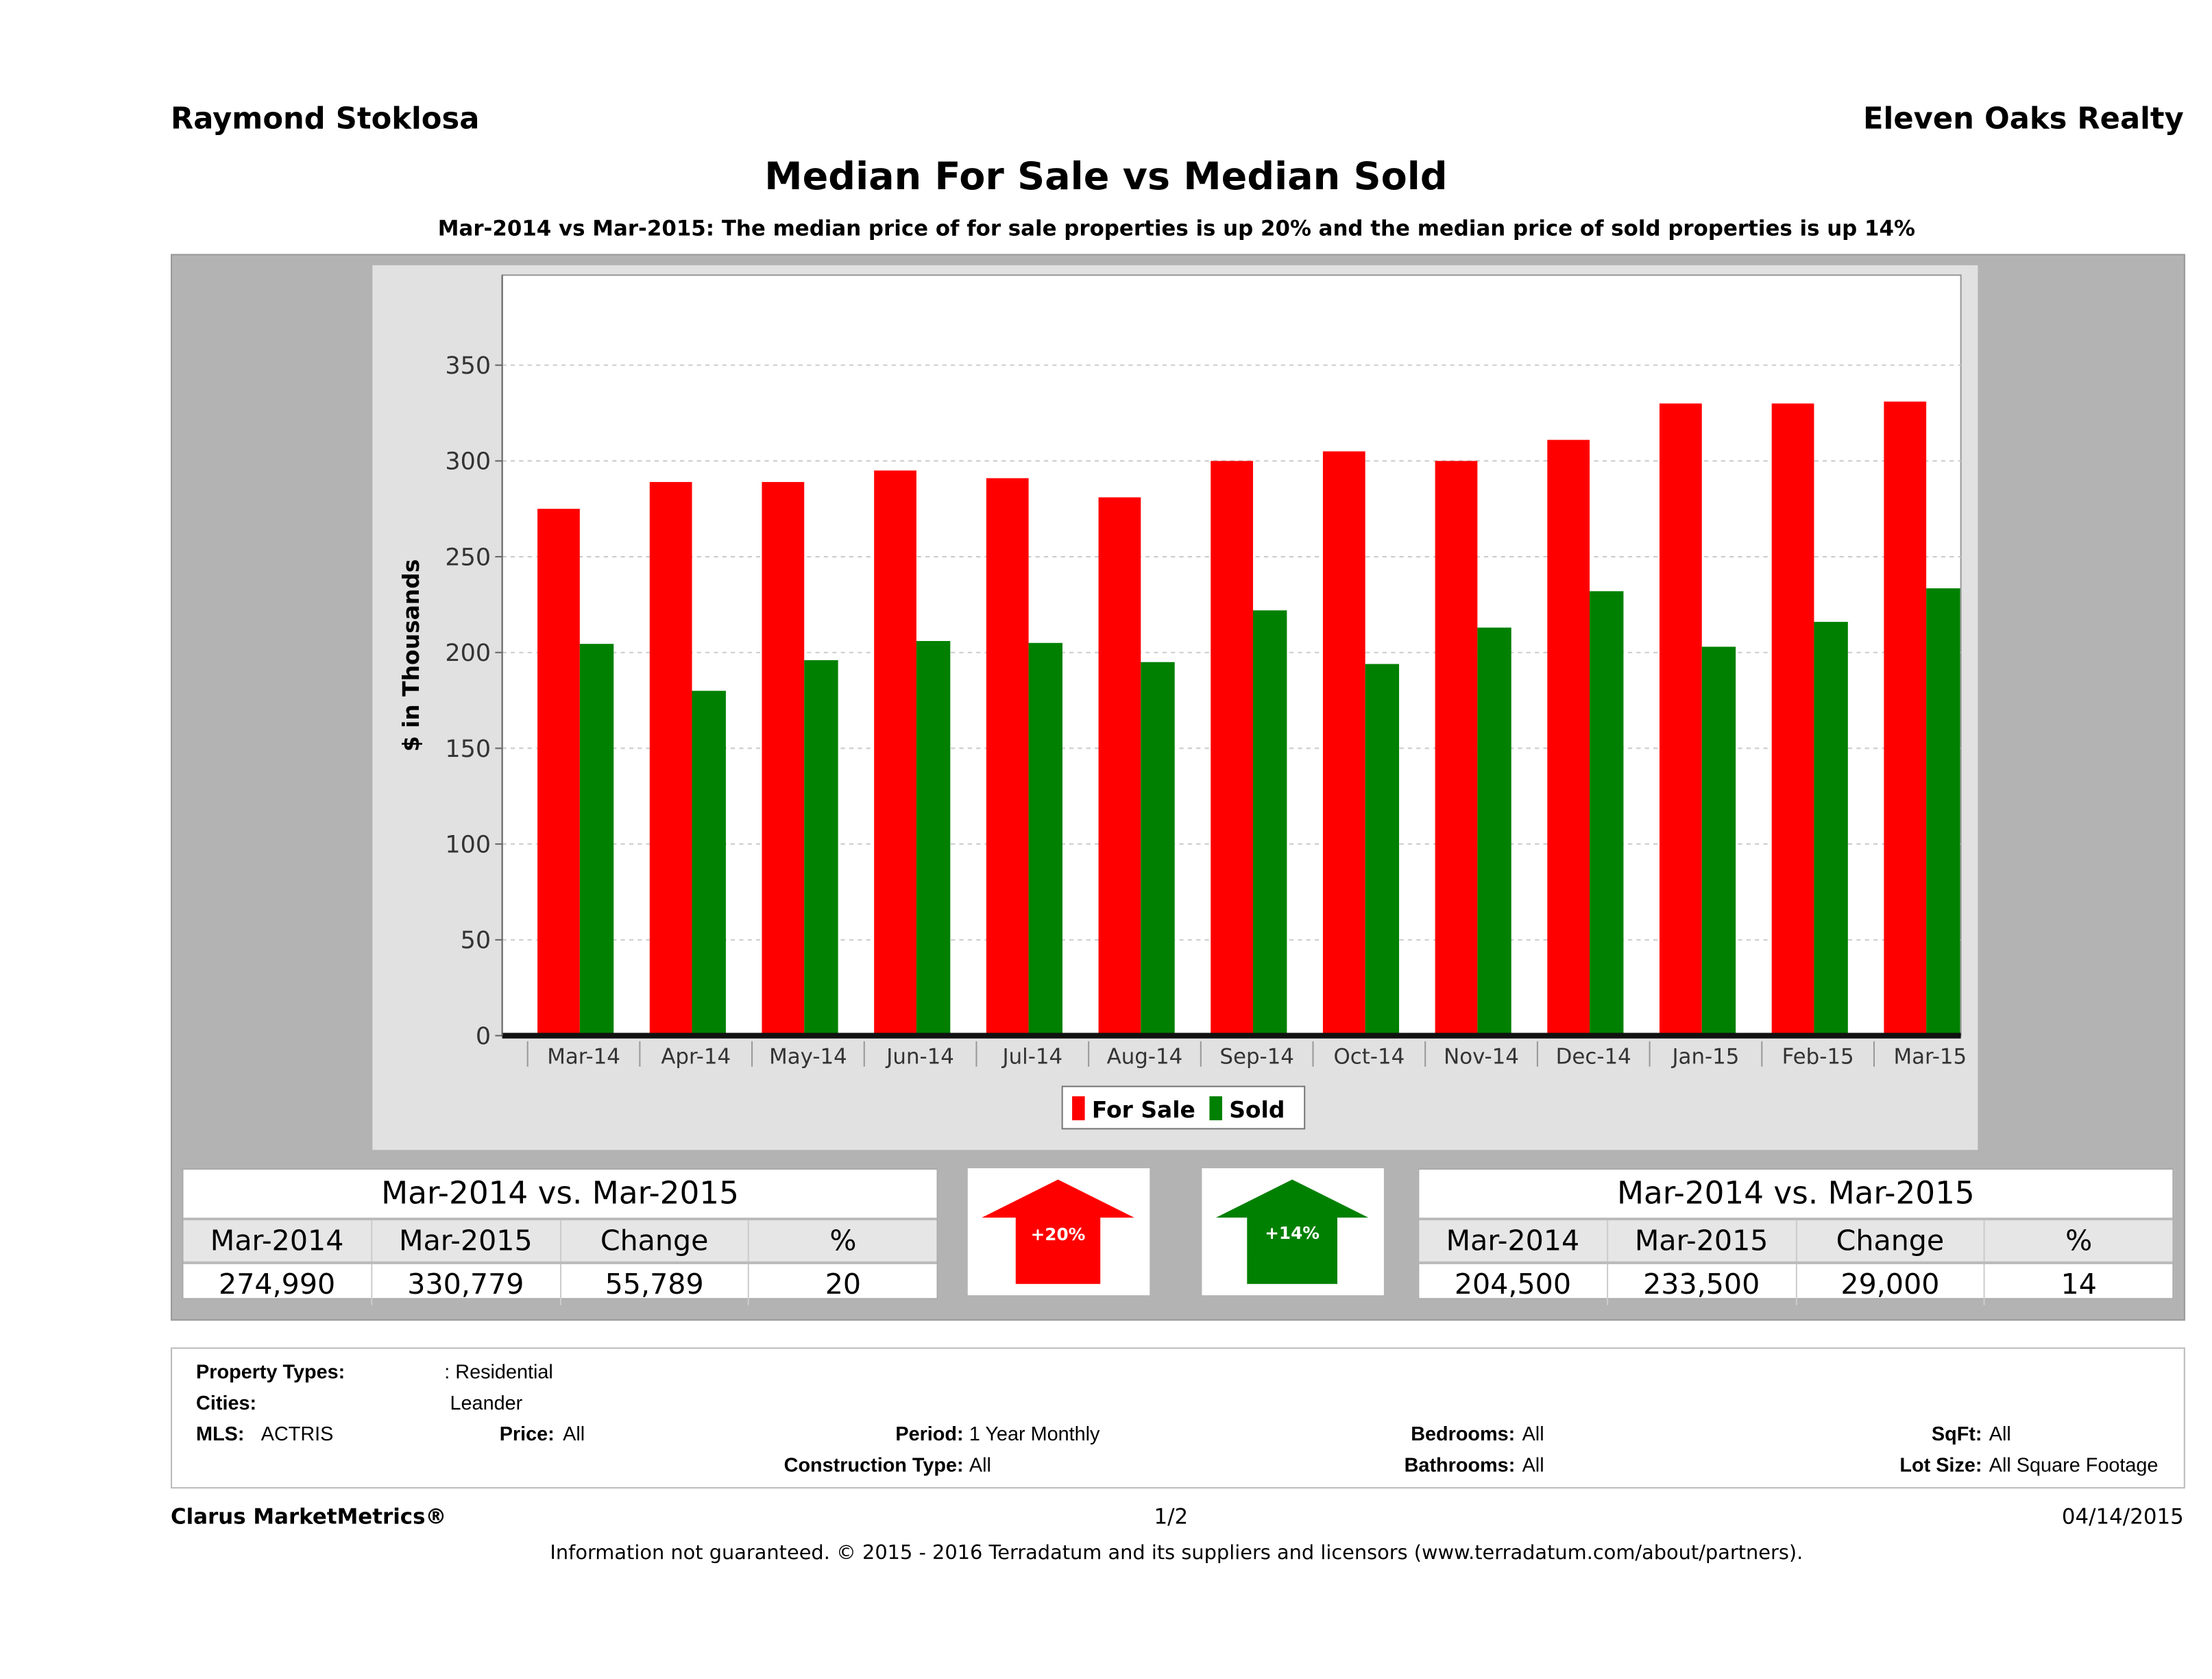 The width and height of the screenshot is (2212, 1679). What do you see at coordinates (2079, 1284) in the screenshot?
I see `value-cell: 14` at bounding box center [2079, 1284].